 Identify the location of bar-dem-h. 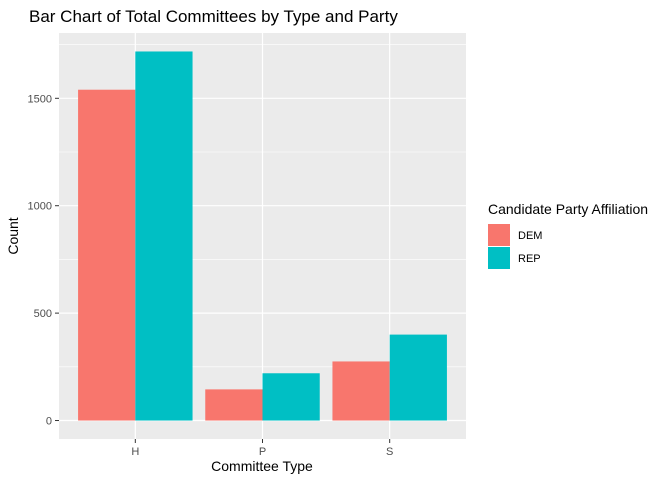
(107, 255).